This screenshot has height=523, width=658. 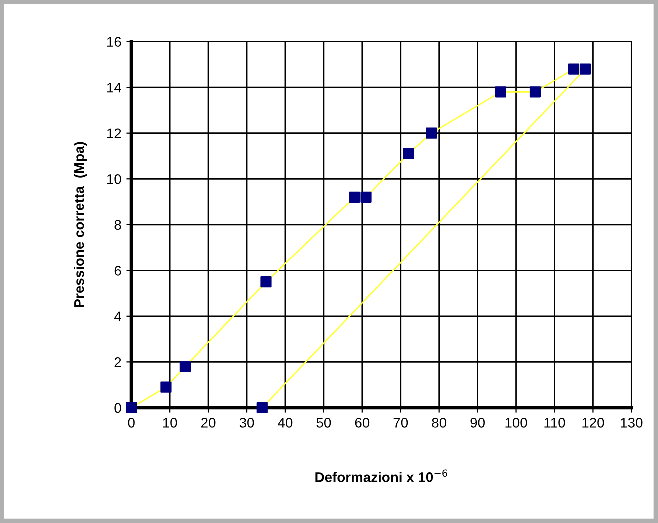 I want to click on x-tick-label: 120, so click(x=593, y=423).